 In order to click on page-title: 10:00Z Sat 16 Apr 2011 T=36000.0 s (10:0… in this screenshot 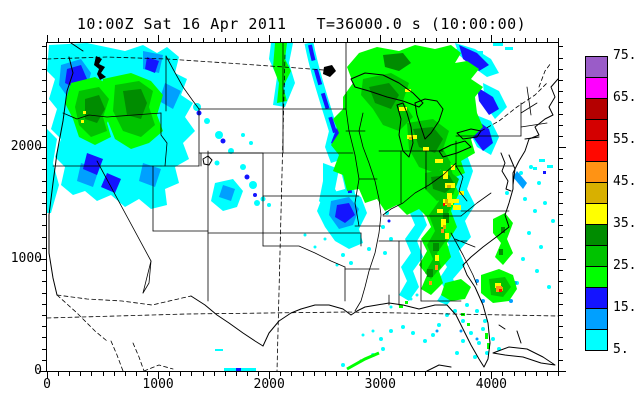, I will do `click(301, 24)`.